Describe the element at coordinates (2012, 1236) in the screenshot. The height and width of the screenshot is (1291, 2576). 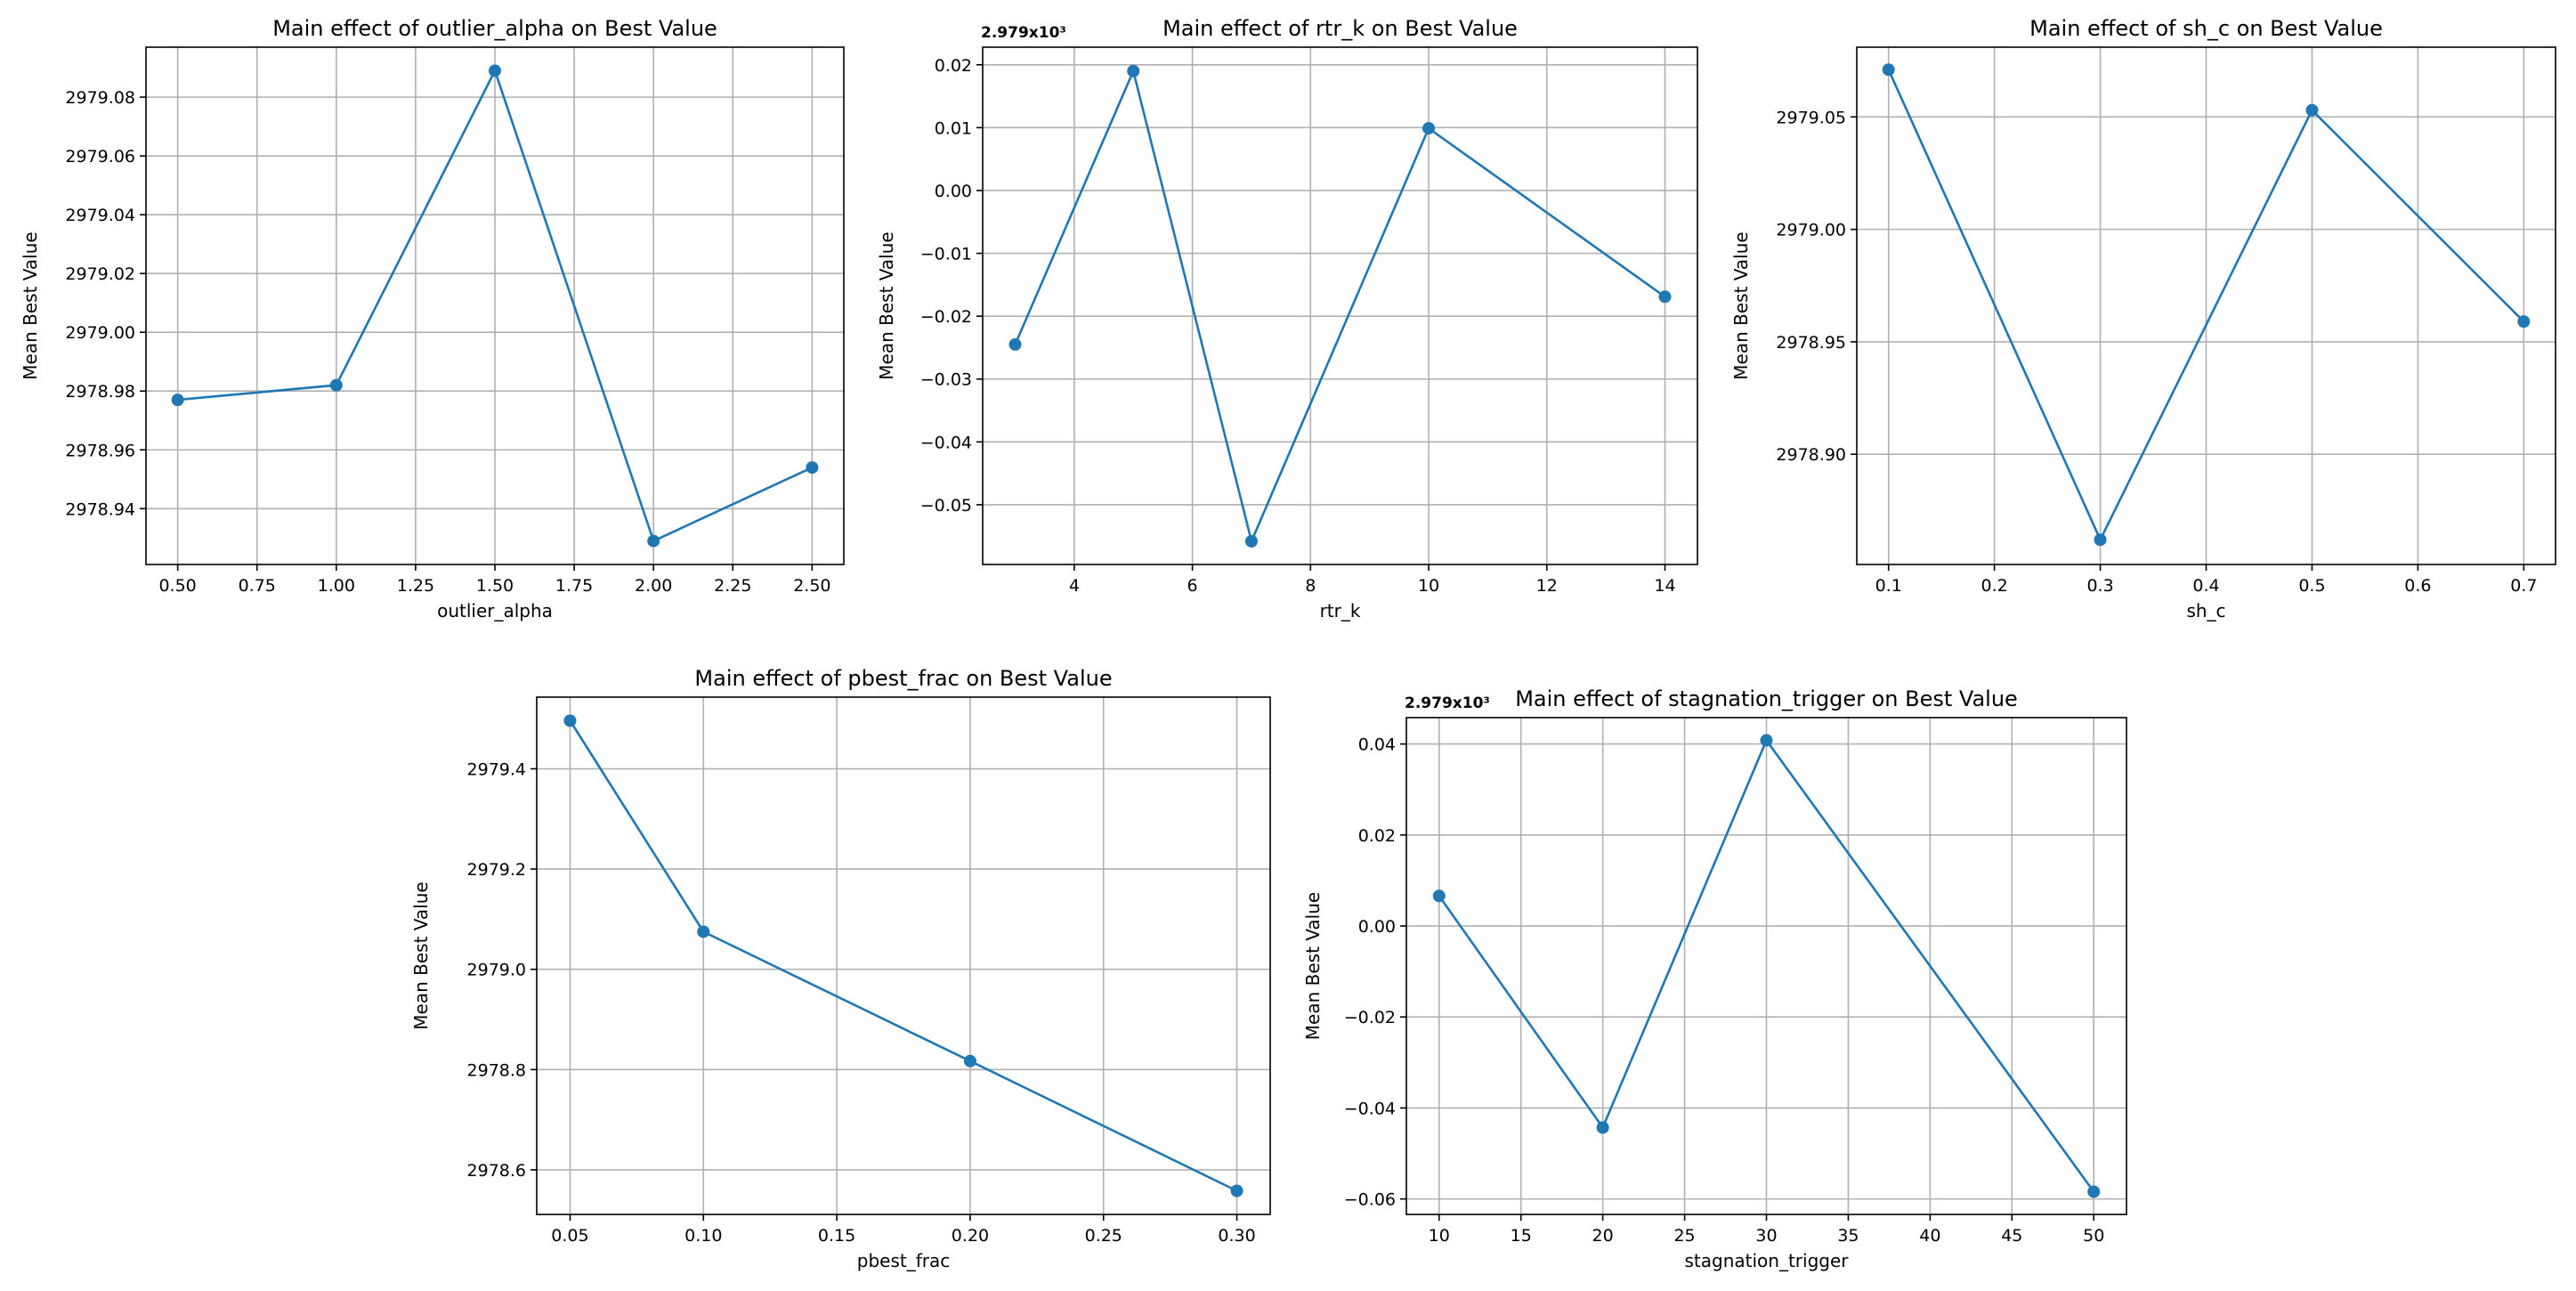
I see `x-tick-label: 45` at that location.